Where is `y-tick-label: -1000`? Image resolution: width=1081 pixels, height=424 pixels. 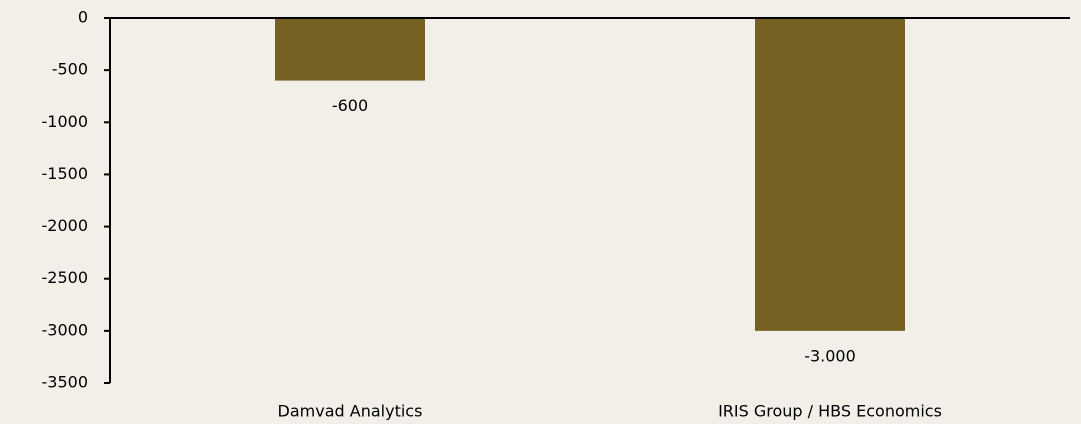 y-tick-label: -1000 is located at coordinates (65, 121).